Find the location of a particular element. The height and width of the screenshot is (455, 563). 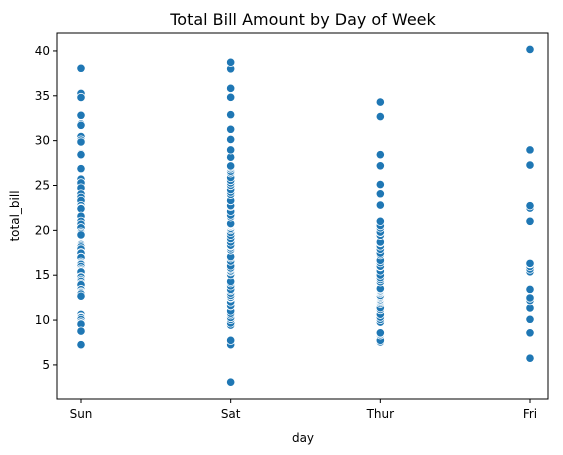

y-tick-label: 30 is located at coordinates (42, 141).